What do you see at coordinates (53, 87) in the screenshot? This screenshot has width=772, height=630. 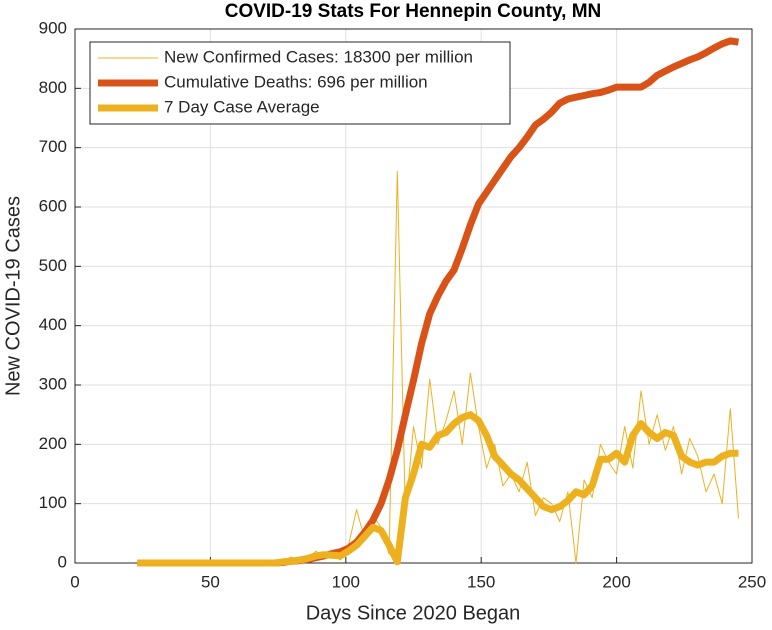 I see `y-tick-label: 800` at bounding box center [53, 87].